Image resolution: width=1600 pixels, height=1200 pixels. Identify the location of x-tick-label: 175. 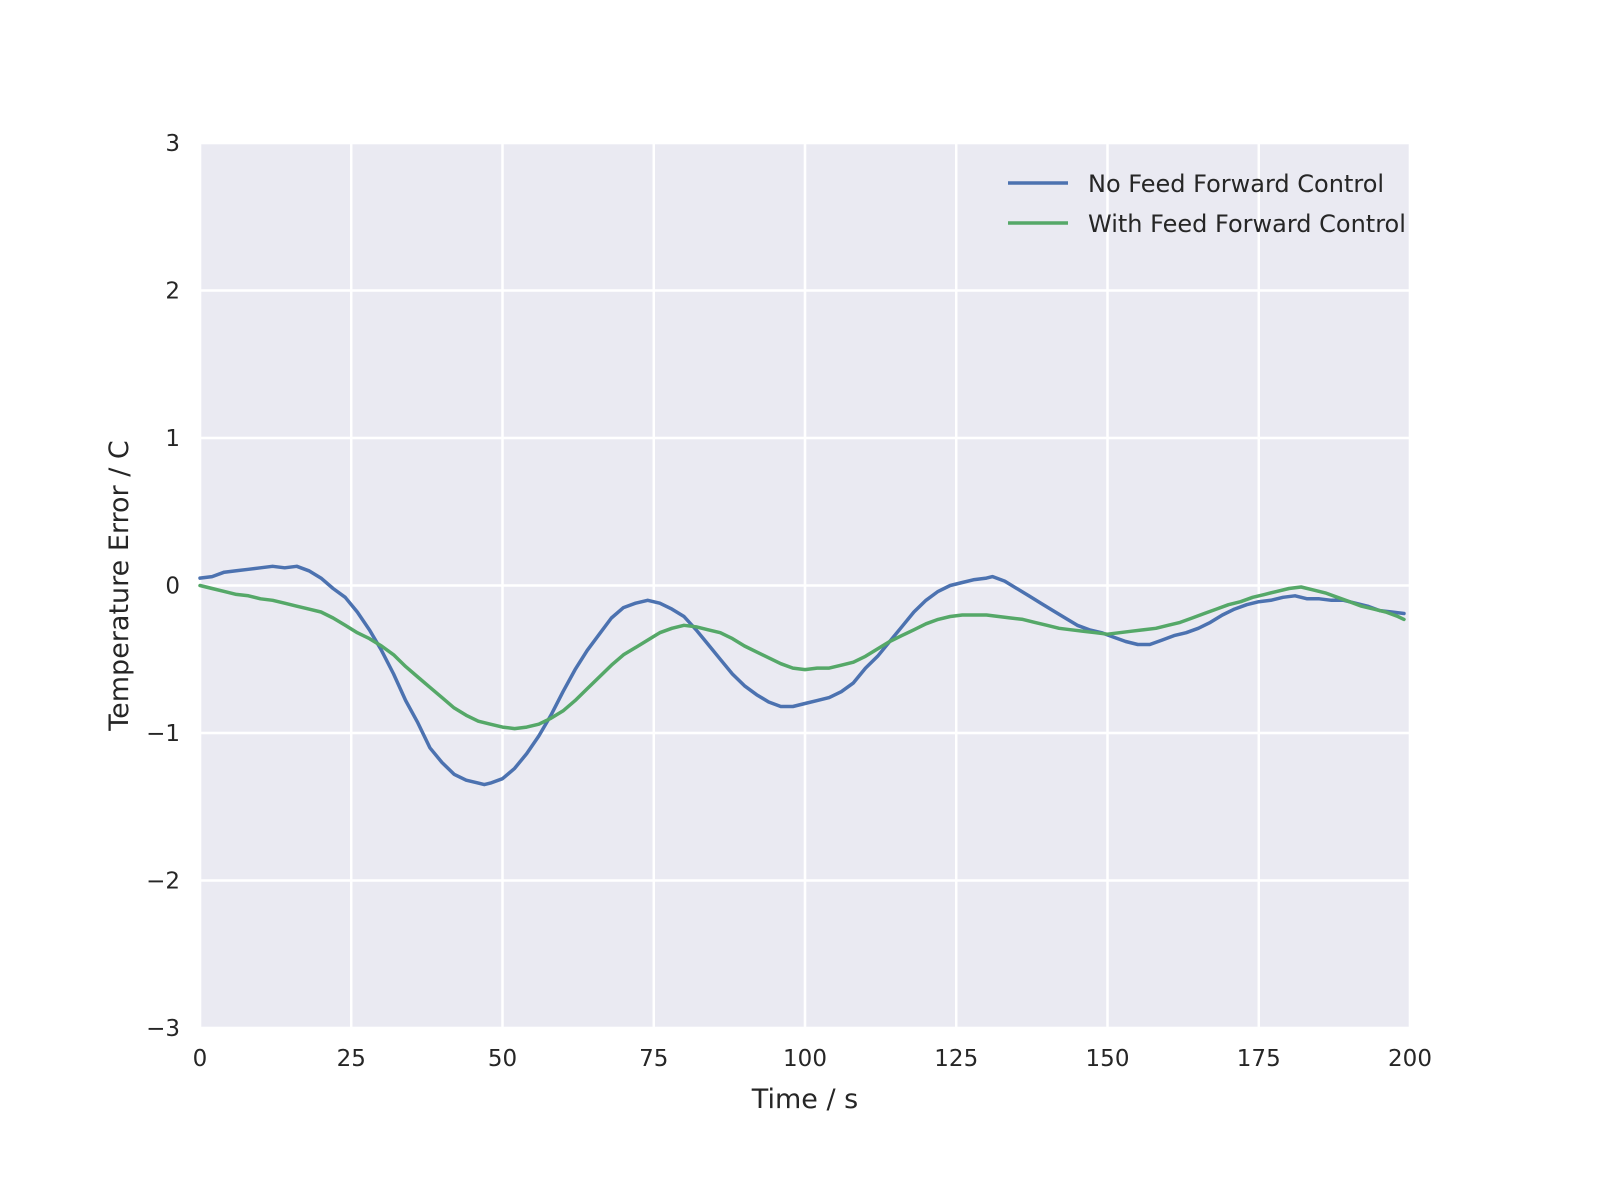
(1259, 1059).